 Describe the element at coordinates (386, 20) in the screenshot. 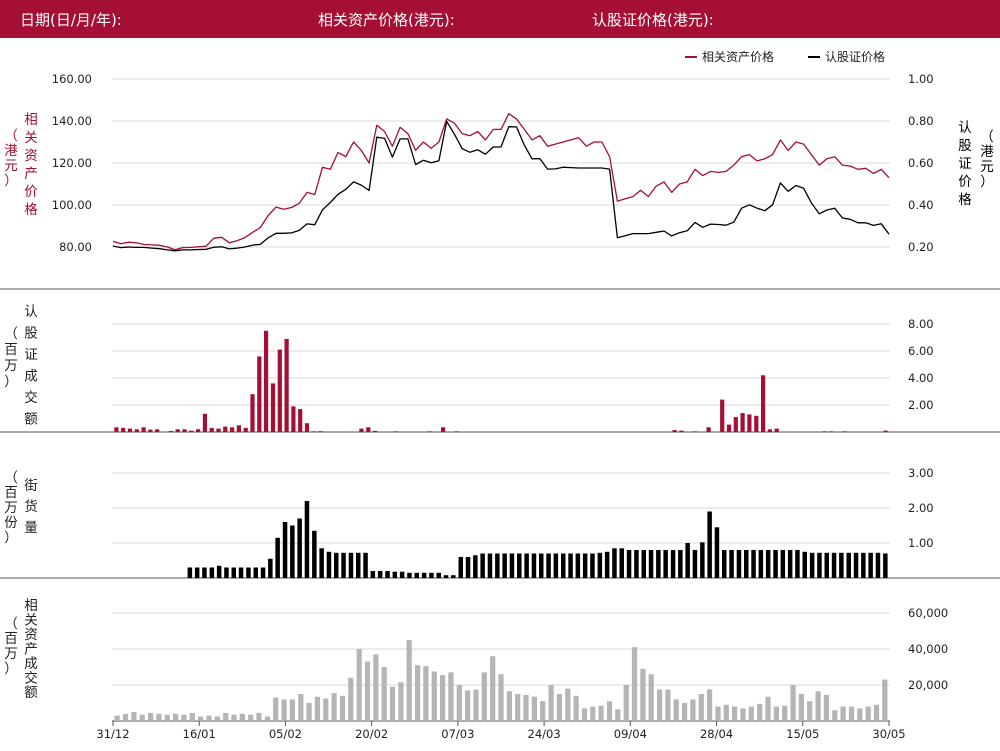

I see `asset-price-label: 相关资产价格(港元):` at that location.